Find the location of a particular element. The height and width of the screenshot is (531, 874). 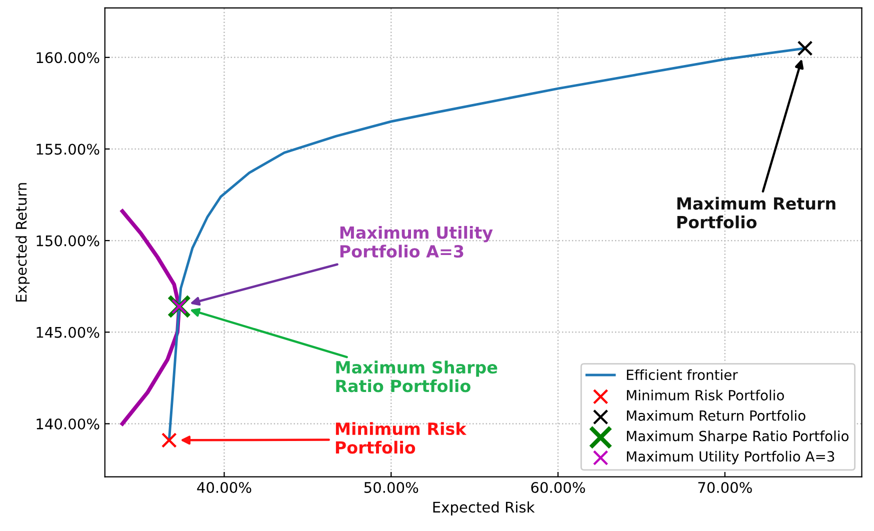

y-tick-label: 140.00% is located at coordinates (68, 424).